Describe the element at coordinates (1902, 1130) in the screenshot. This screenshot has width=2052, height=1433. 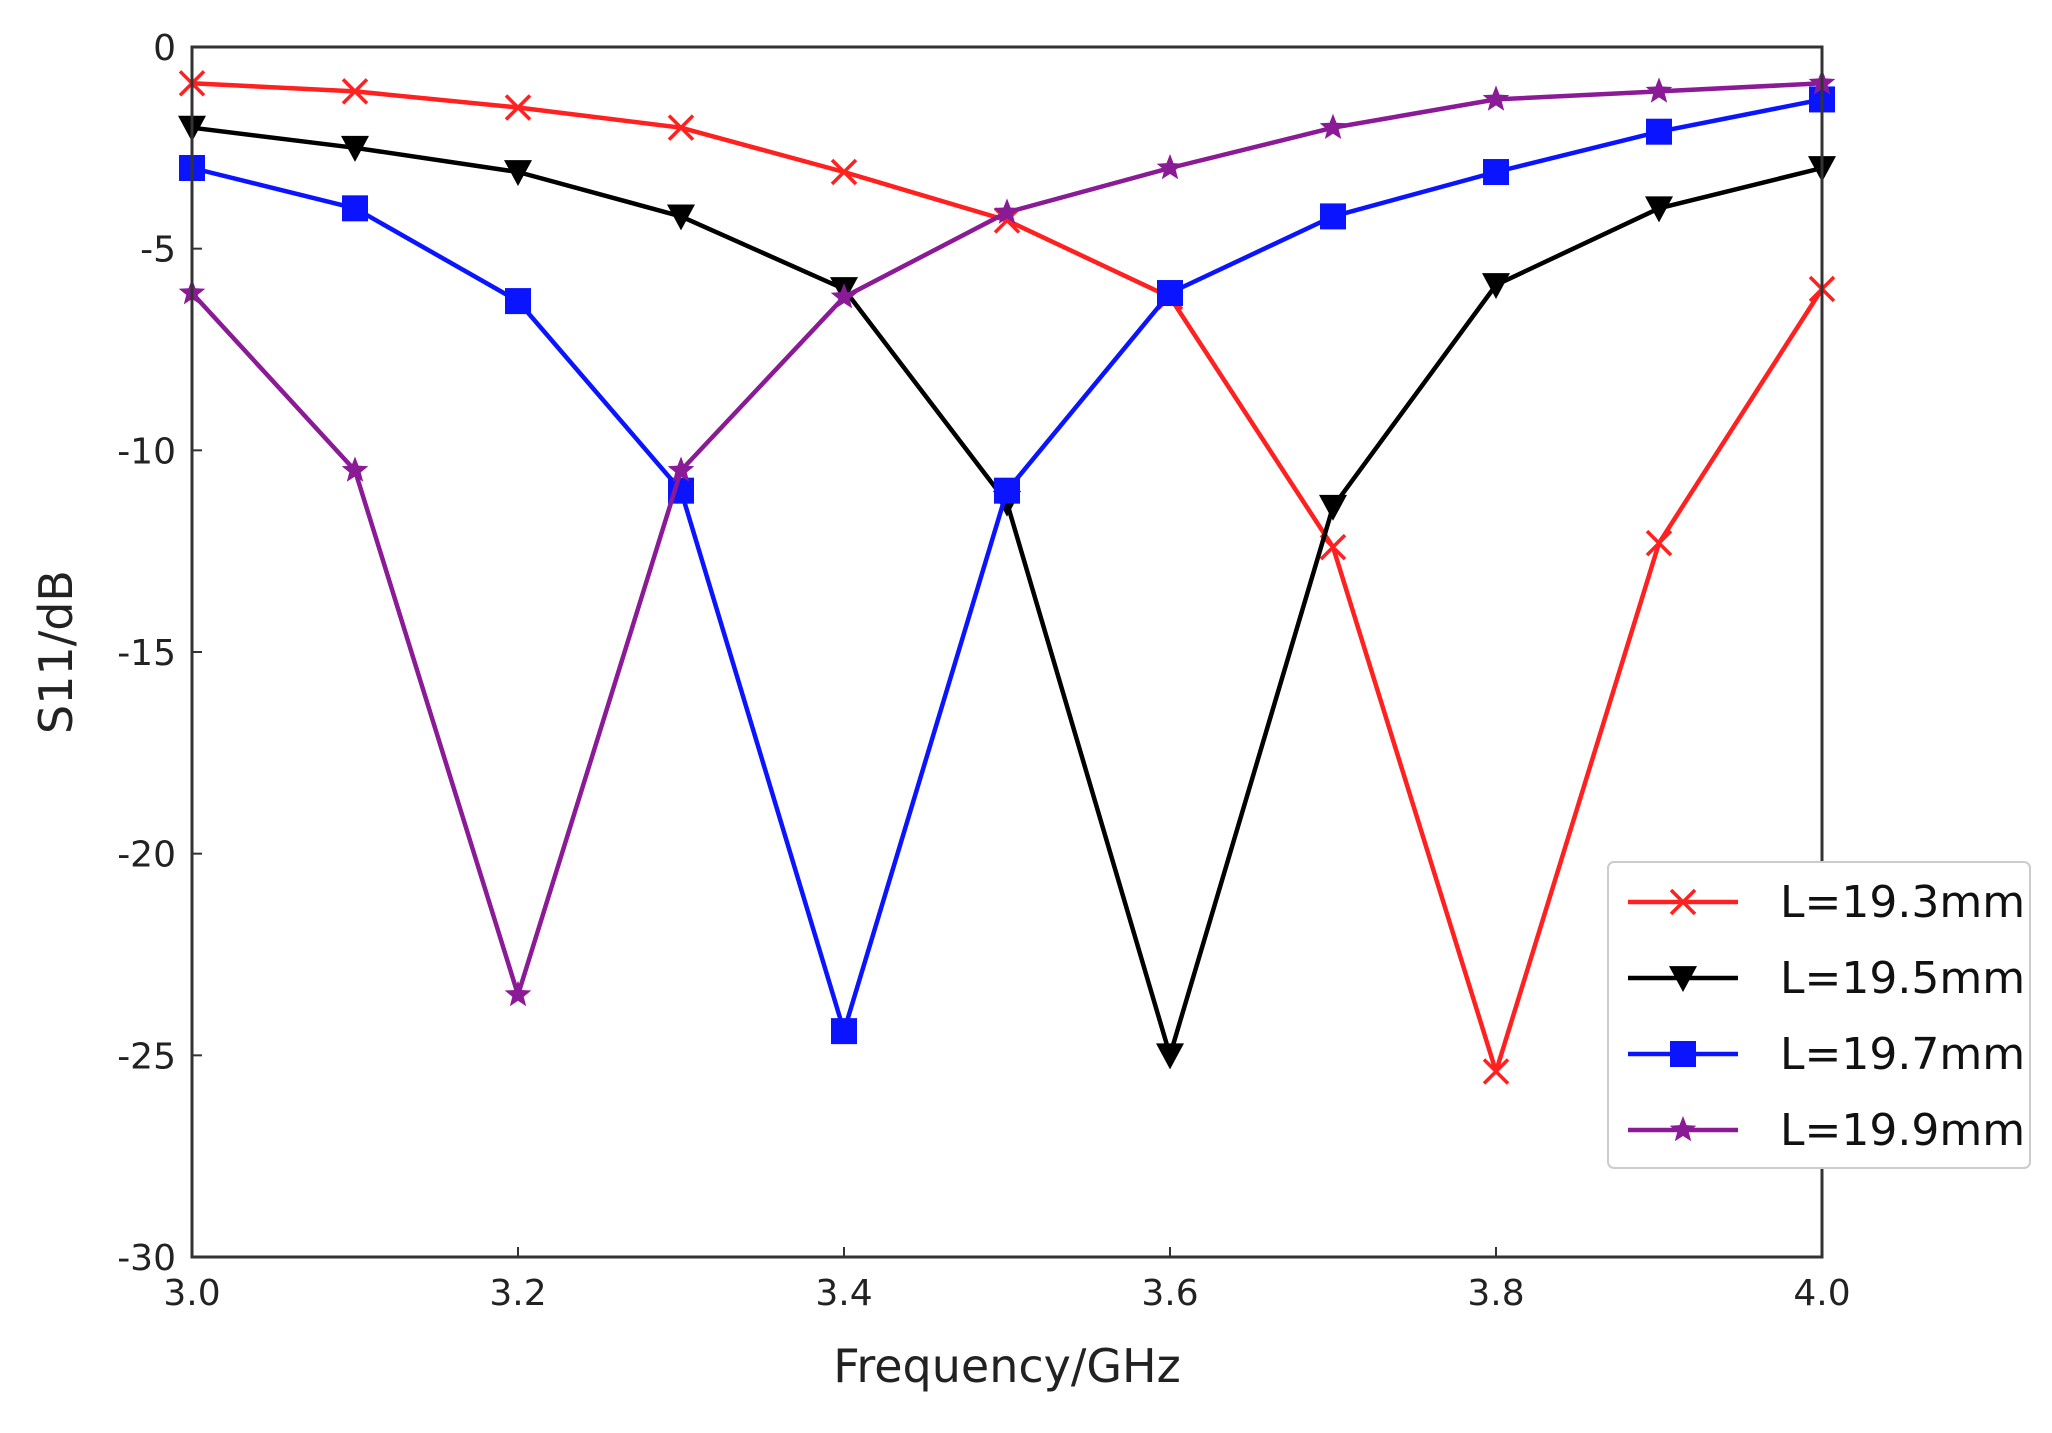
I see `legend-label: L=19.9mm` at that location.